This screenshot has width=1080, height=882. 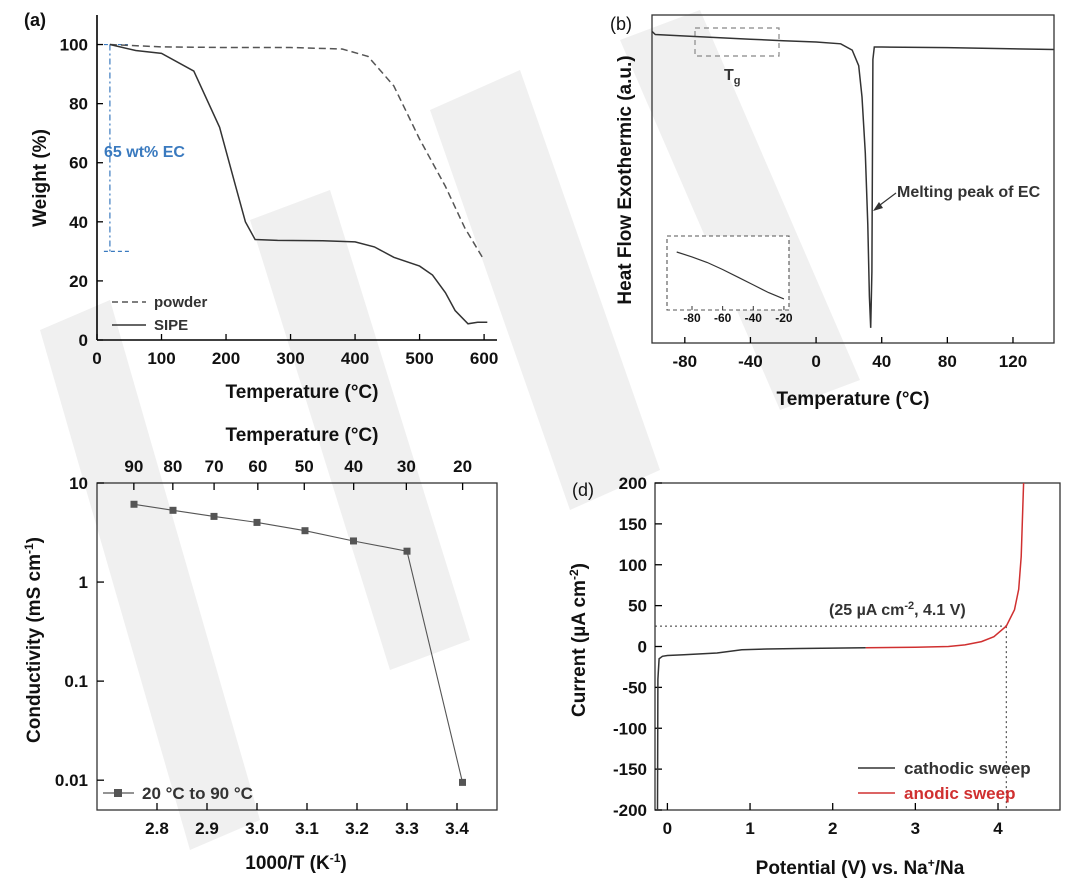 What do you see at coordinates (754, 318) in the screenshot?
I see `inset-x-tick-label: -40` at bounding box center [754, 318].